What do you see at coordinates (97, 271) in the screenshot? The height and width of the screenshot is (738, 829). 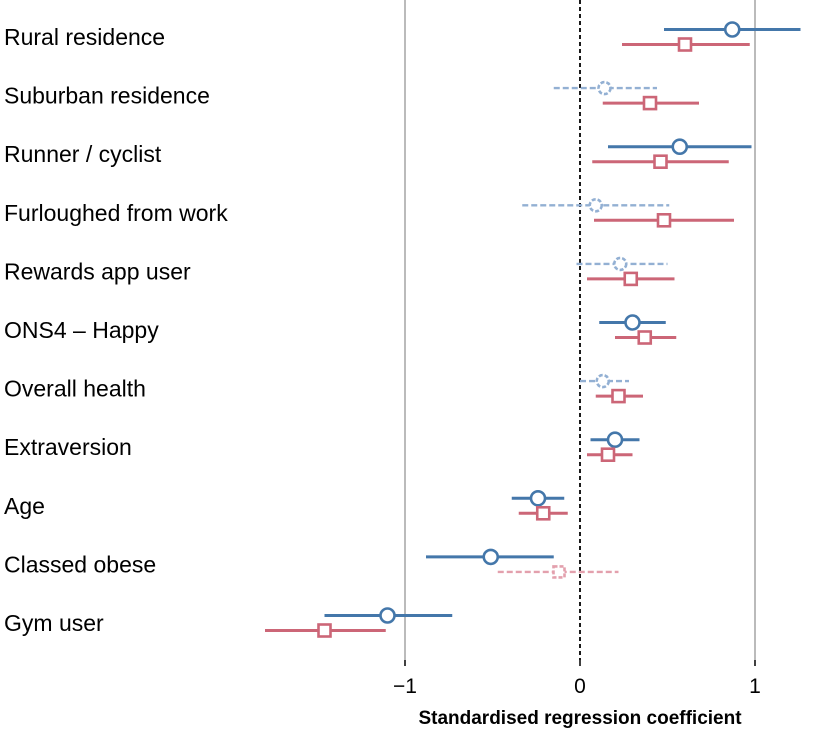 I see `category-label: Rewards app user` at bounding box center [97, 271].